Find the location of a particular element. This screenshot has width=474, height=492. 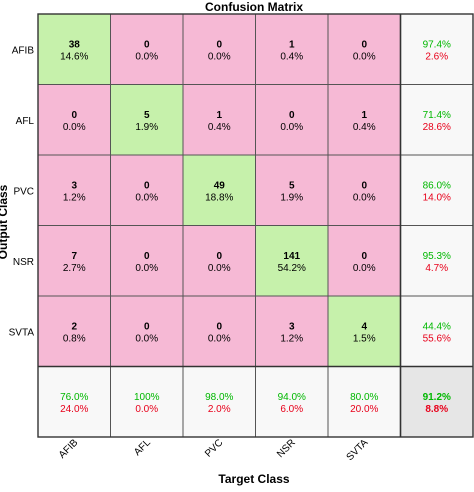

col-tick-label: NSR is located at coordinates (286, 448).